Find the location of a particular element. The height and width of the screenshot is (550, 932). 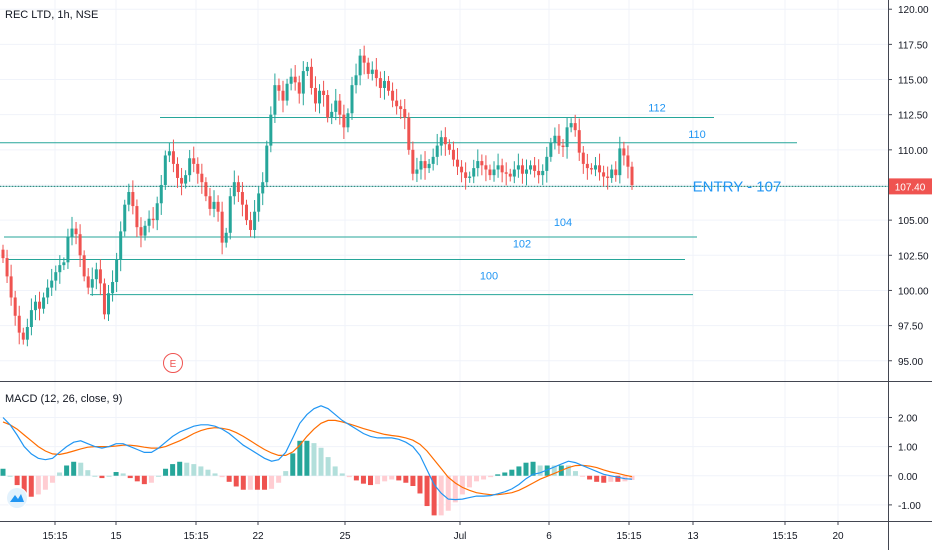

macd-tick-label: 2.00 is located at coordinates (908, 418).